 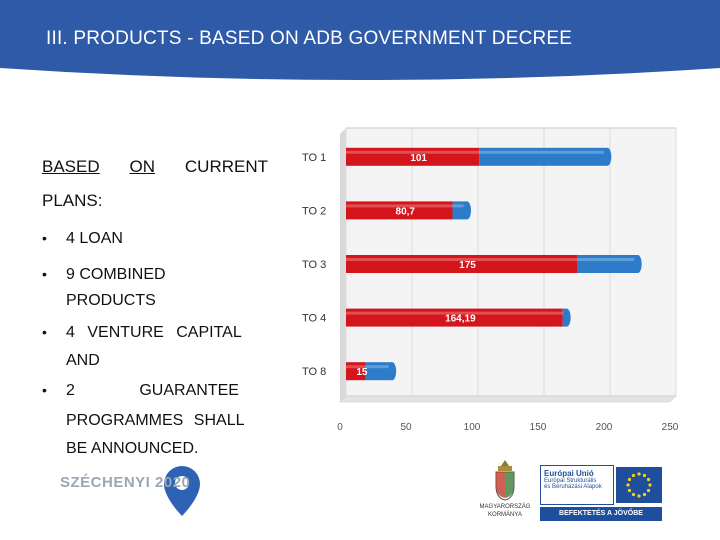 I want to click on heading-word-3: CURRENT, so click(x=226, y=166).